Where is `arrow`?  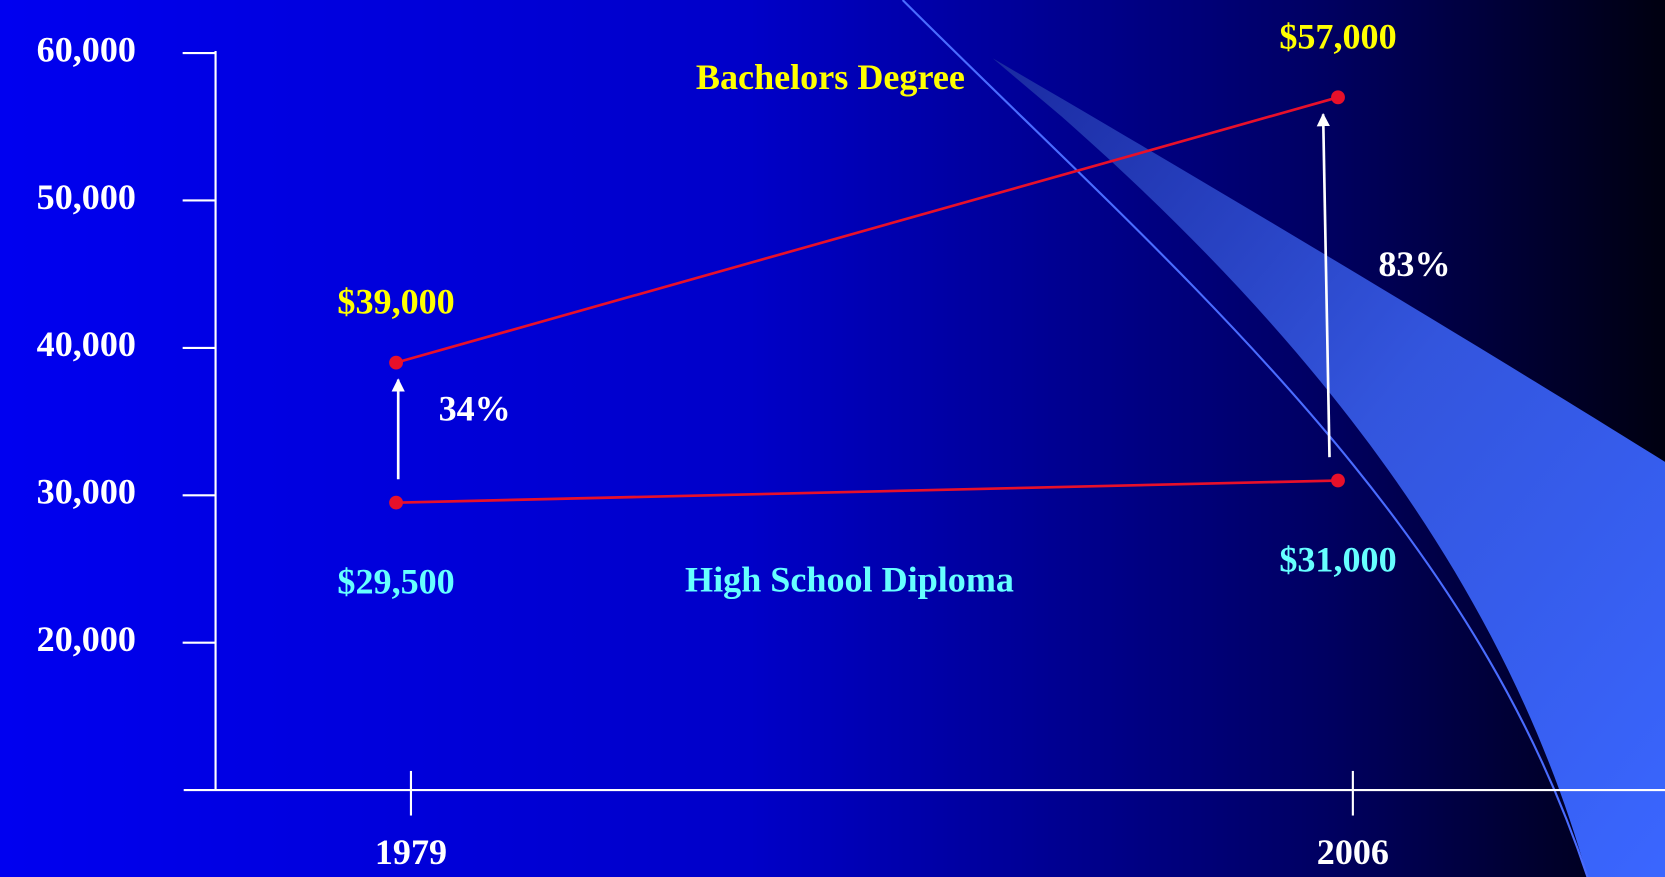 arrow is located at coordinates (1323, 285).